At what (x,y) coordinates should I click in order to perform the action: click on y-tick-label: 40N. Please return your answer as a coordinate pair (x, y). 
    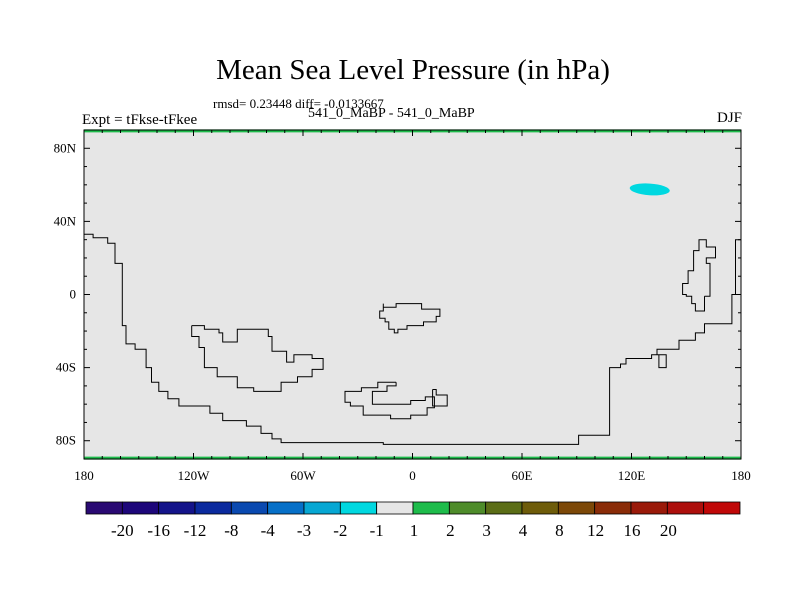
    Looking at the image, I should click on (65, 220).